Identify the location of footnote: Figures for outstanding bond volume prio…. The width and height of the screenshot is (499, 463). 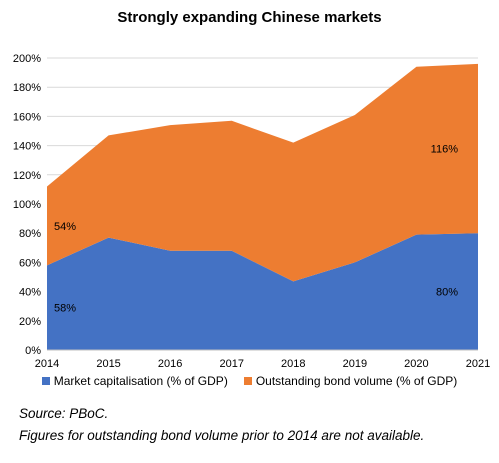
(222, 435).